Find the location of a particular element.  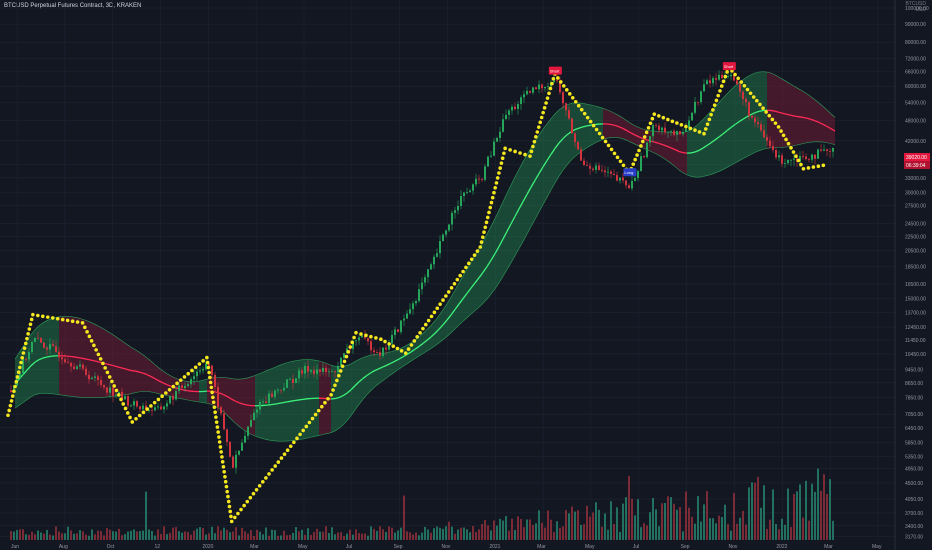

currency-label: USD is located at coordinates (920, 10).